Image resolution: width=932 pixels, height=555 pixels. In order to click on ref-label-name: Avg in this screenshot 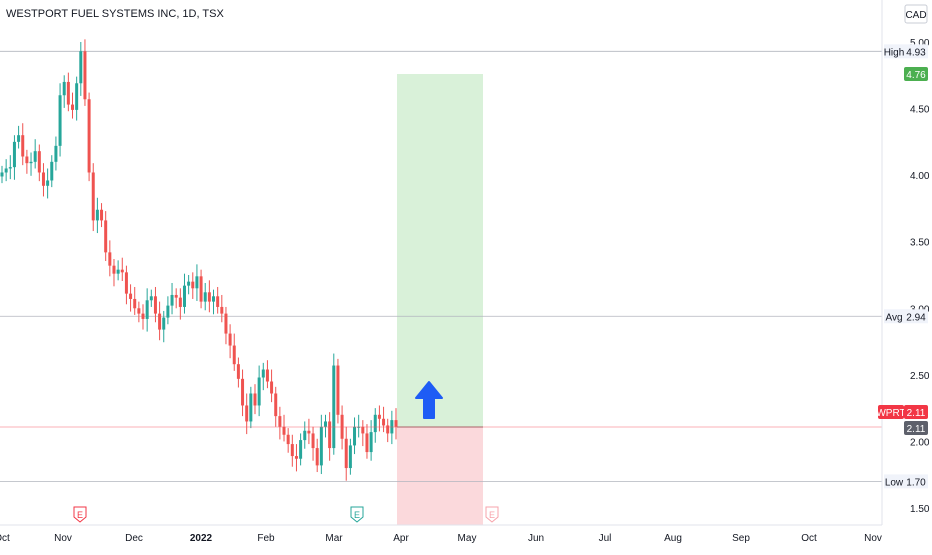, I will do `click(893, 317)`.